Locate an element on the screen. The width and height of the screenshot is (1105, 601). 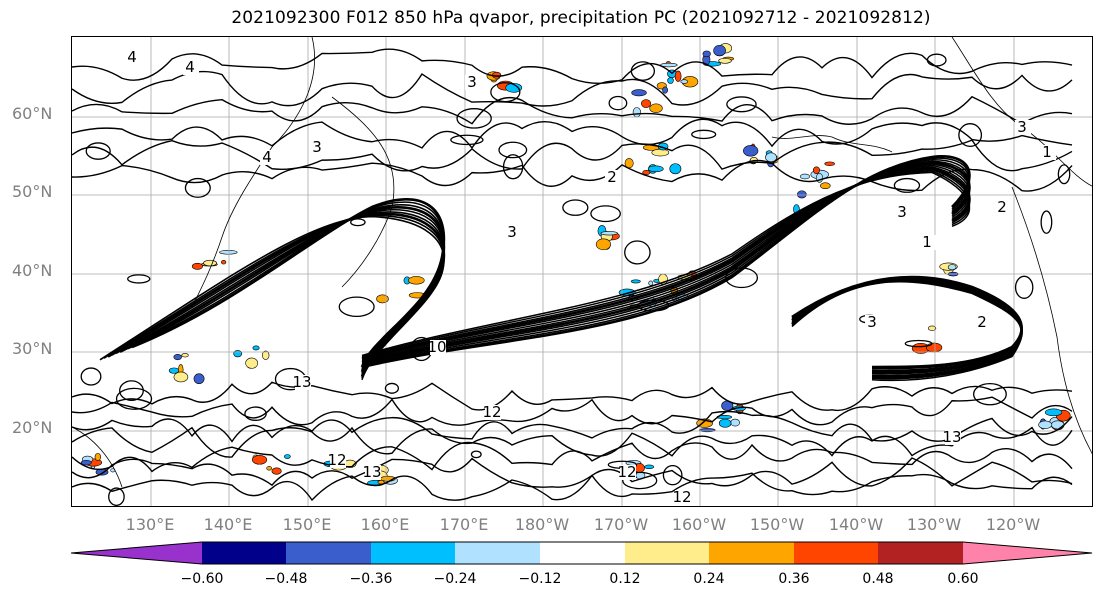
contour-value-label: 13 is located at coordinates (371, 472).